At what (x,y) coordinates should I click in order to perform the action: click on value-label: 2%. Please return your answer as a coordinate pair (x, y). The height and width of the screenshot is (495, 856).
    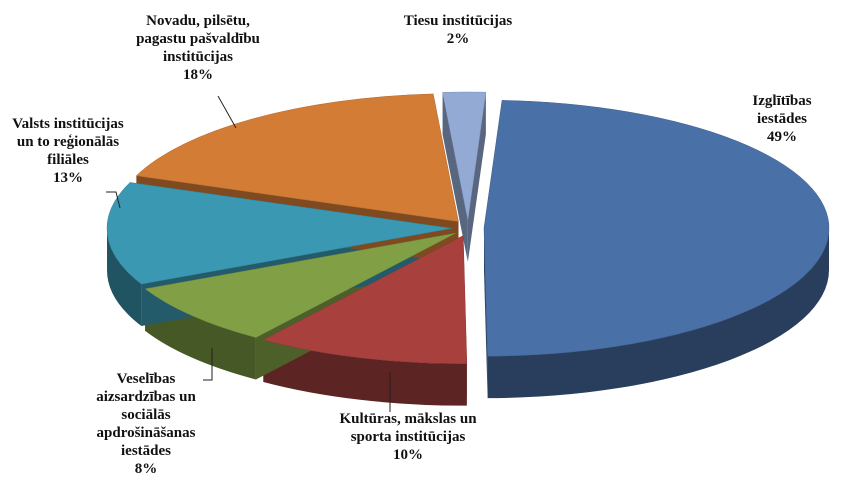
    Looking at the image, I should click on (458, 39).